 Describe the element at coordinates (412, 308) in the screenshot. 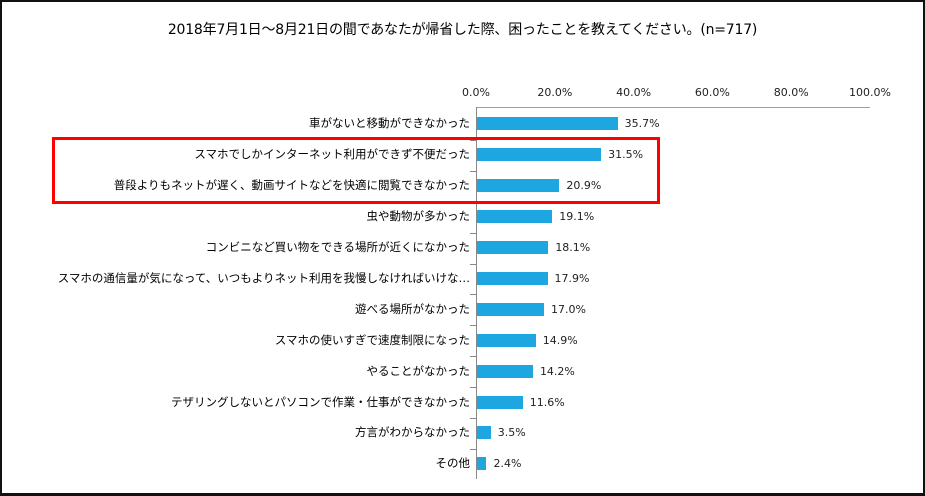

I see `category-label: 遊べる場所がなかった` at that location.